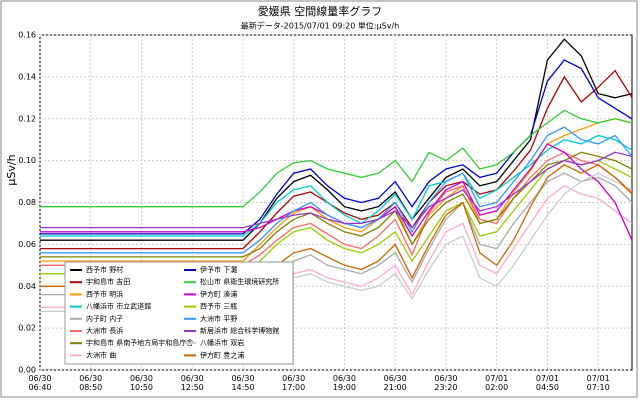 The width and height of the screenshot is (640, 404). Describe the element at coordinates (218, 269) in the screenshot. I see `legend-label: 伊予市 下灘` at that location.